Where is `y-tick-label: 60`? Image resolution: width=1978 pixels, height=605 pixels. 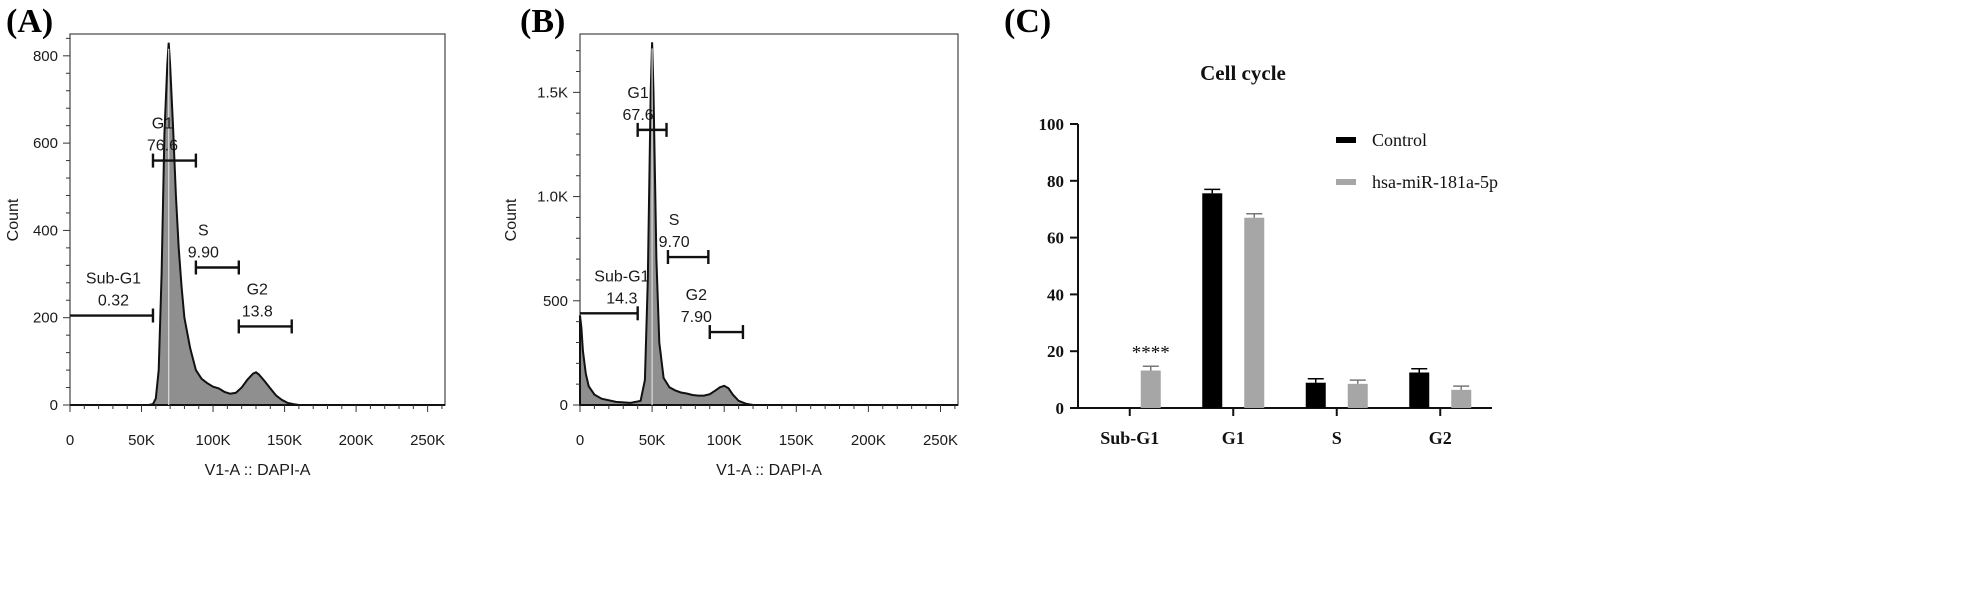 y-tick-label: 60 is located at coordinates (1055, 238).